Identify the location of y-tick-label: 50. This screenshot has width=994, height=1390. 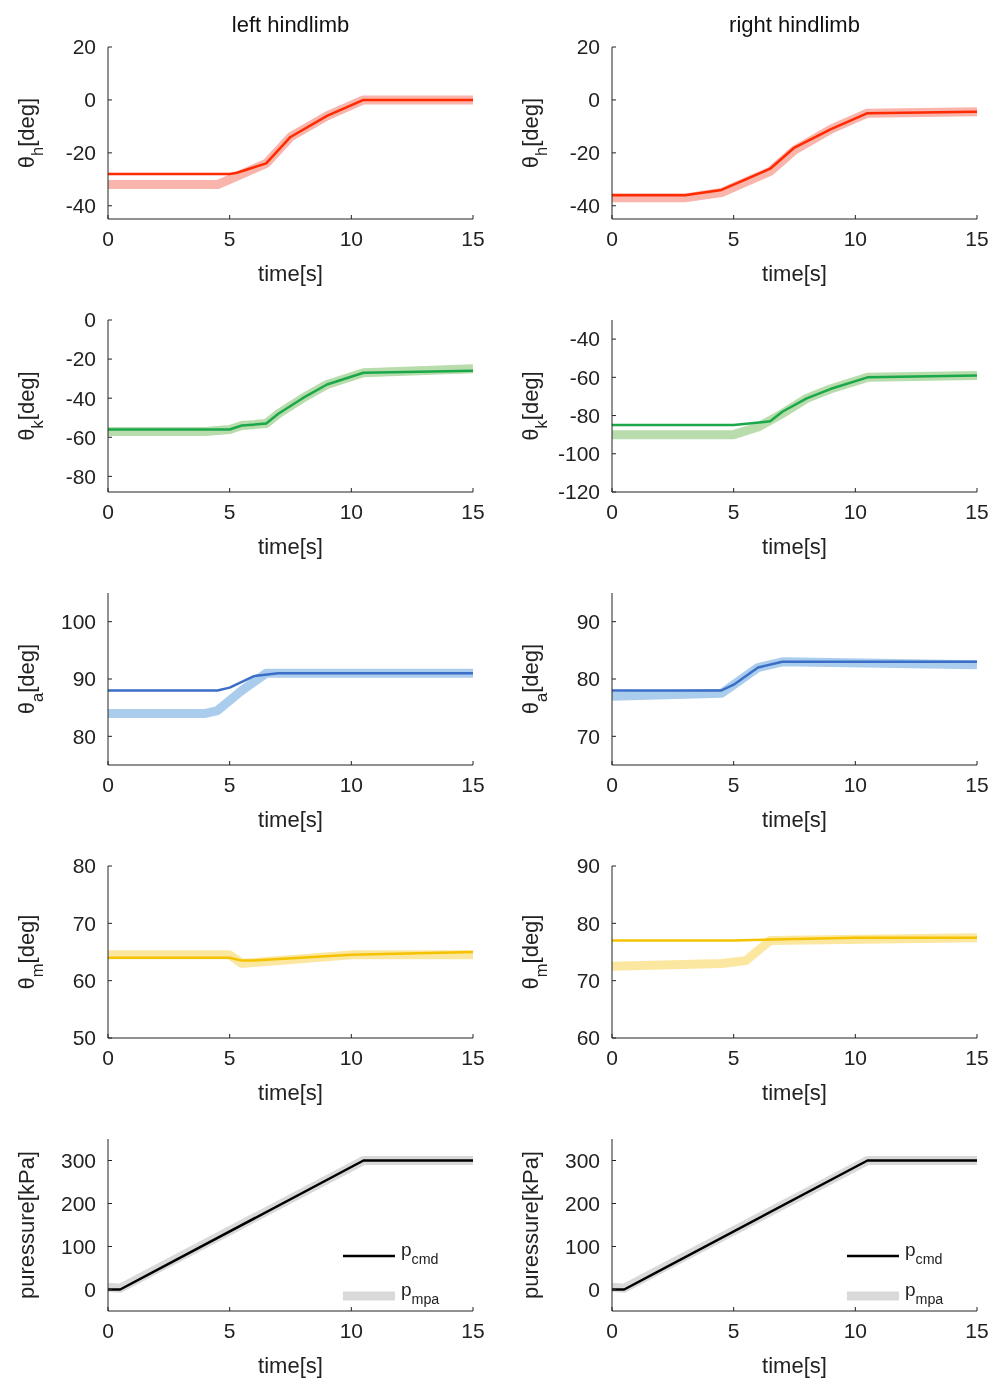
(84, 1038).